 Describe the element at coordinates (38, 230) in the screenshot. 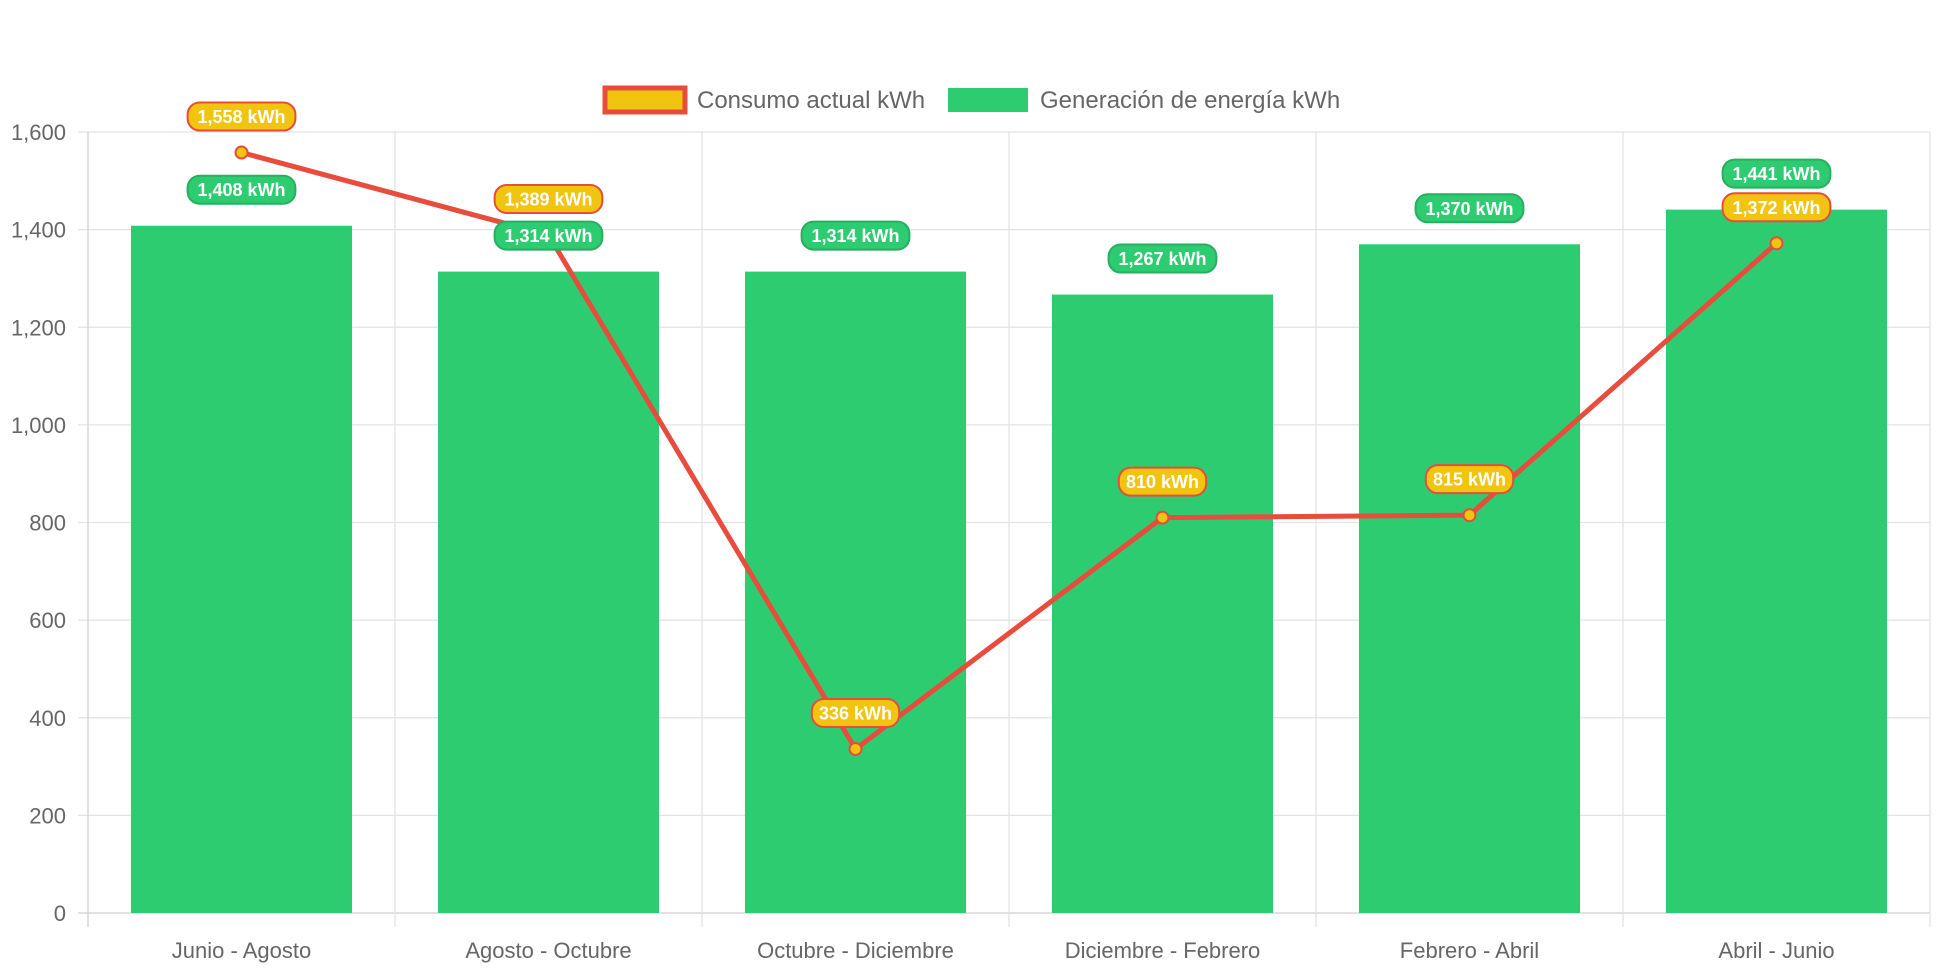

I see `y-tick-label: 1,400` at that location.